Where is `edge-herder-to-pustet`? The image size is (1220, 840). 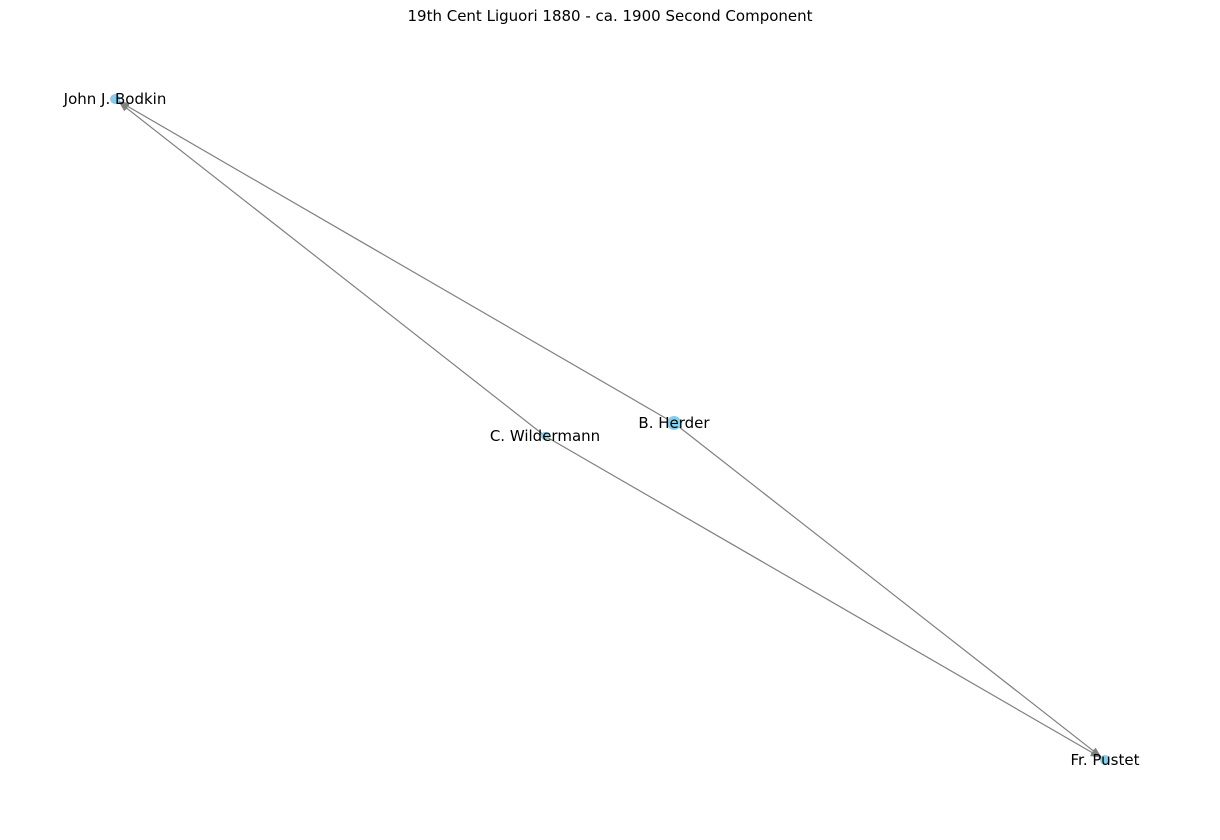 edge-herder-to-pustet is located at coordinates (887, 590).